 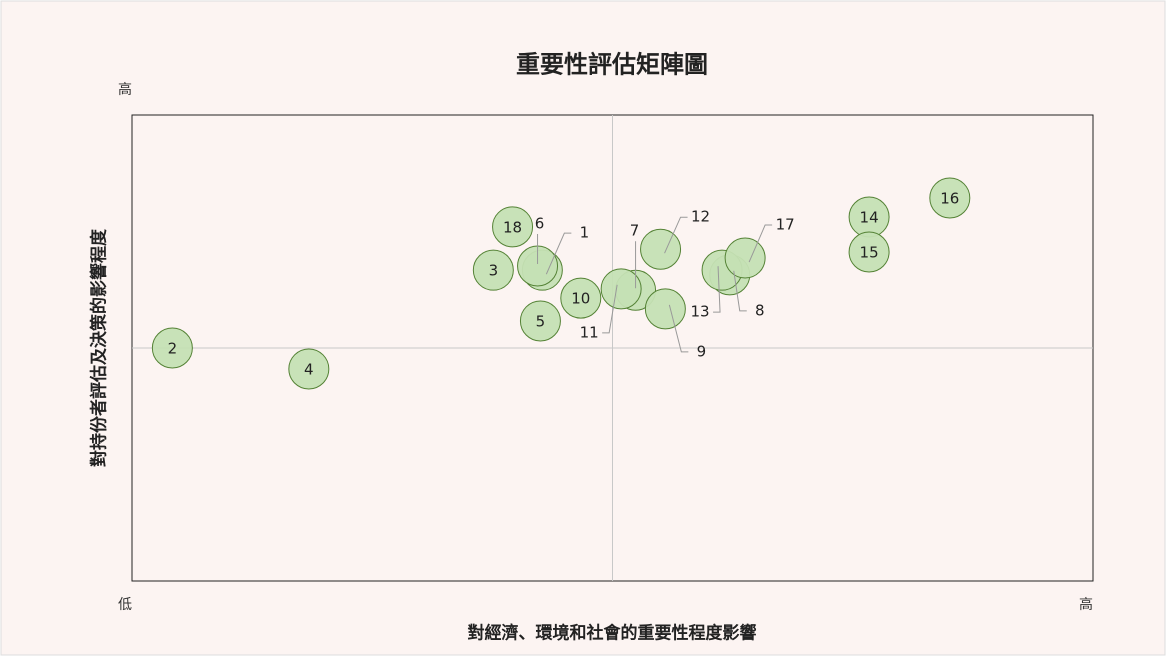 What do you see at coordinates (1086, 604) in the screenshot?
I see `x-tick-label: 高` at bounding box center [1086, 604].